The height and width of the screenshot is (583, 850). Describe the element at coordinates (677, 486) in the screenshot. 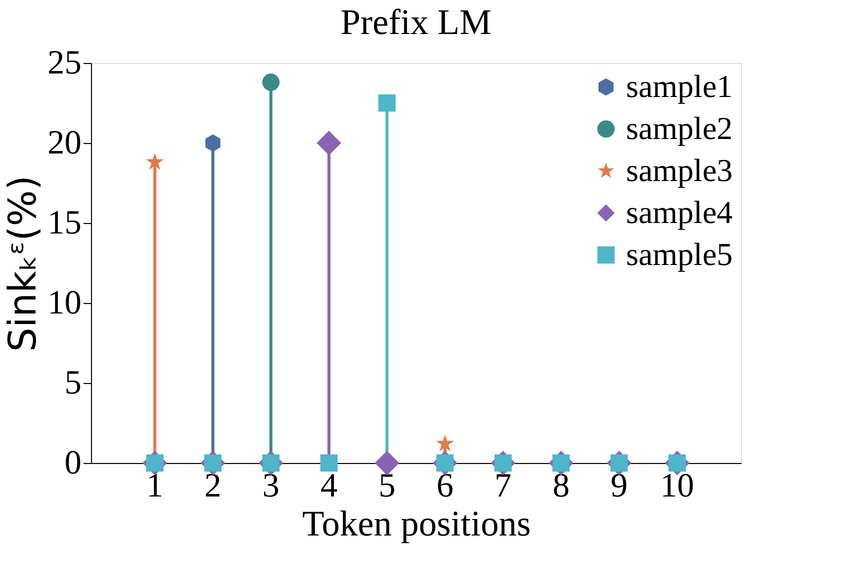

I see `x-tick-label: 10` at that location.